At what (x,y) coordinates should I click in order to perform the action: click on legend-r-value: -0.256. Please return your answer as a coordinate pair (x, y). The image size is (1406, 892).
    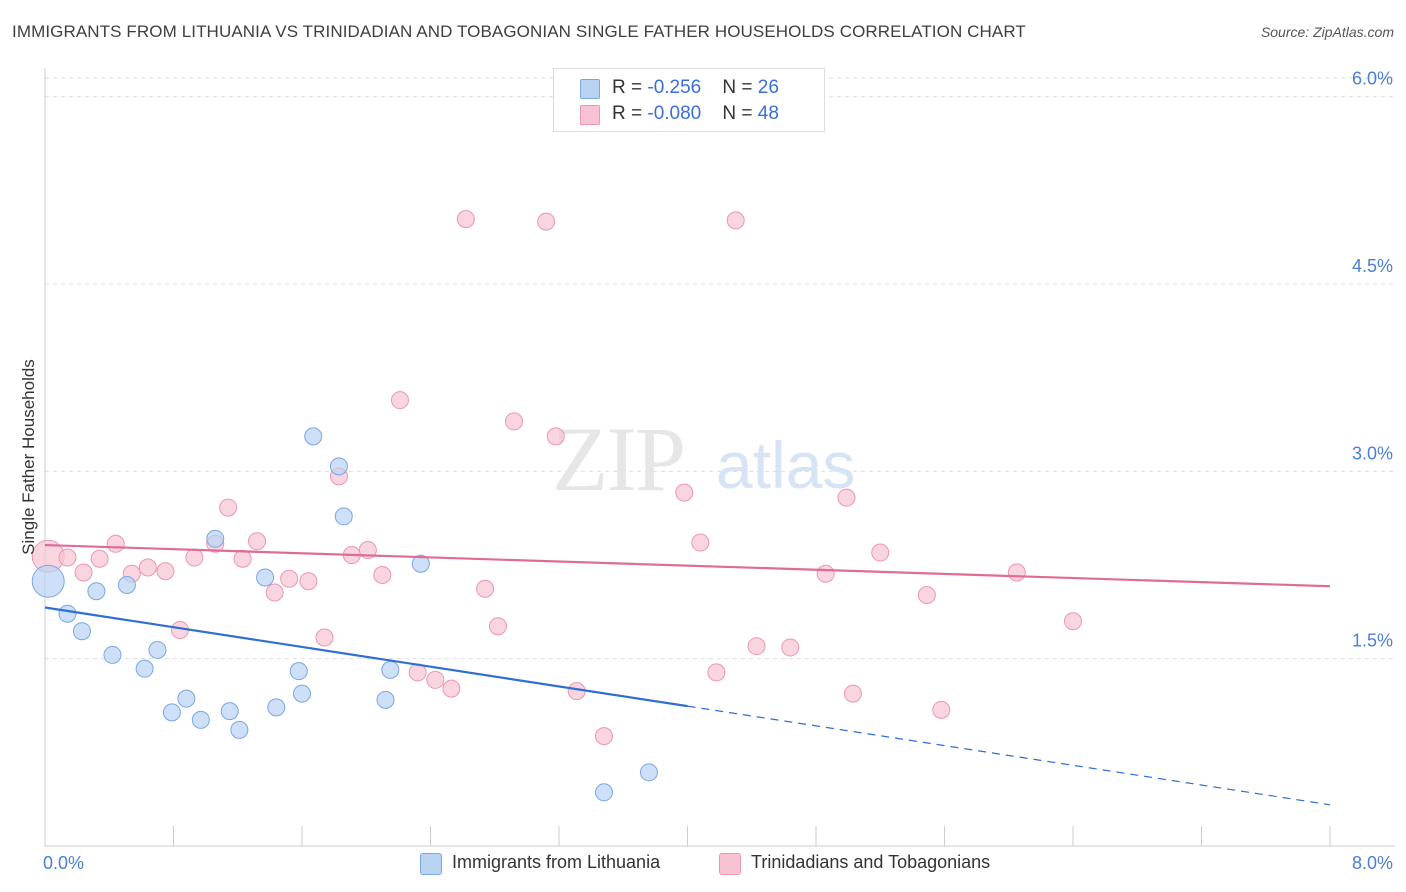
    Looking at the image, I should click on (674, 87).